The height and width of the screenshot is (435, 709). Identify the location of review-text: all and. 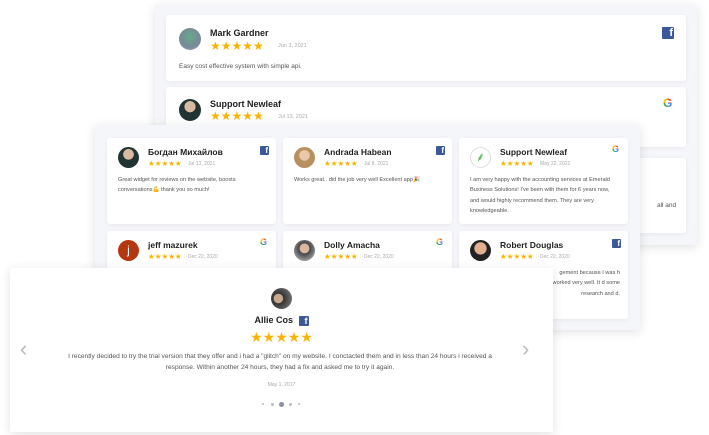
(667, 205).